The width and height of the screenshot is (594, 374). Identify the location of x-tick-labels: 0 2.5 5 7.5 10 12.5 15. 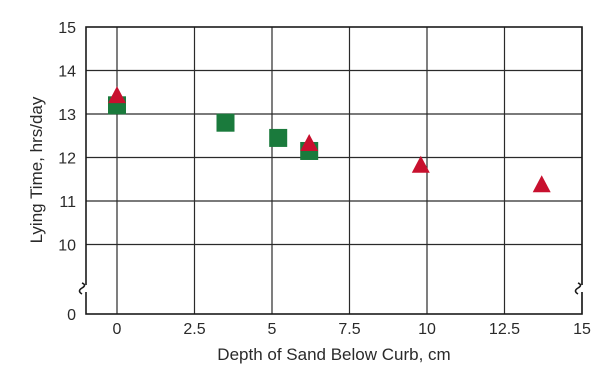
(352, 329).